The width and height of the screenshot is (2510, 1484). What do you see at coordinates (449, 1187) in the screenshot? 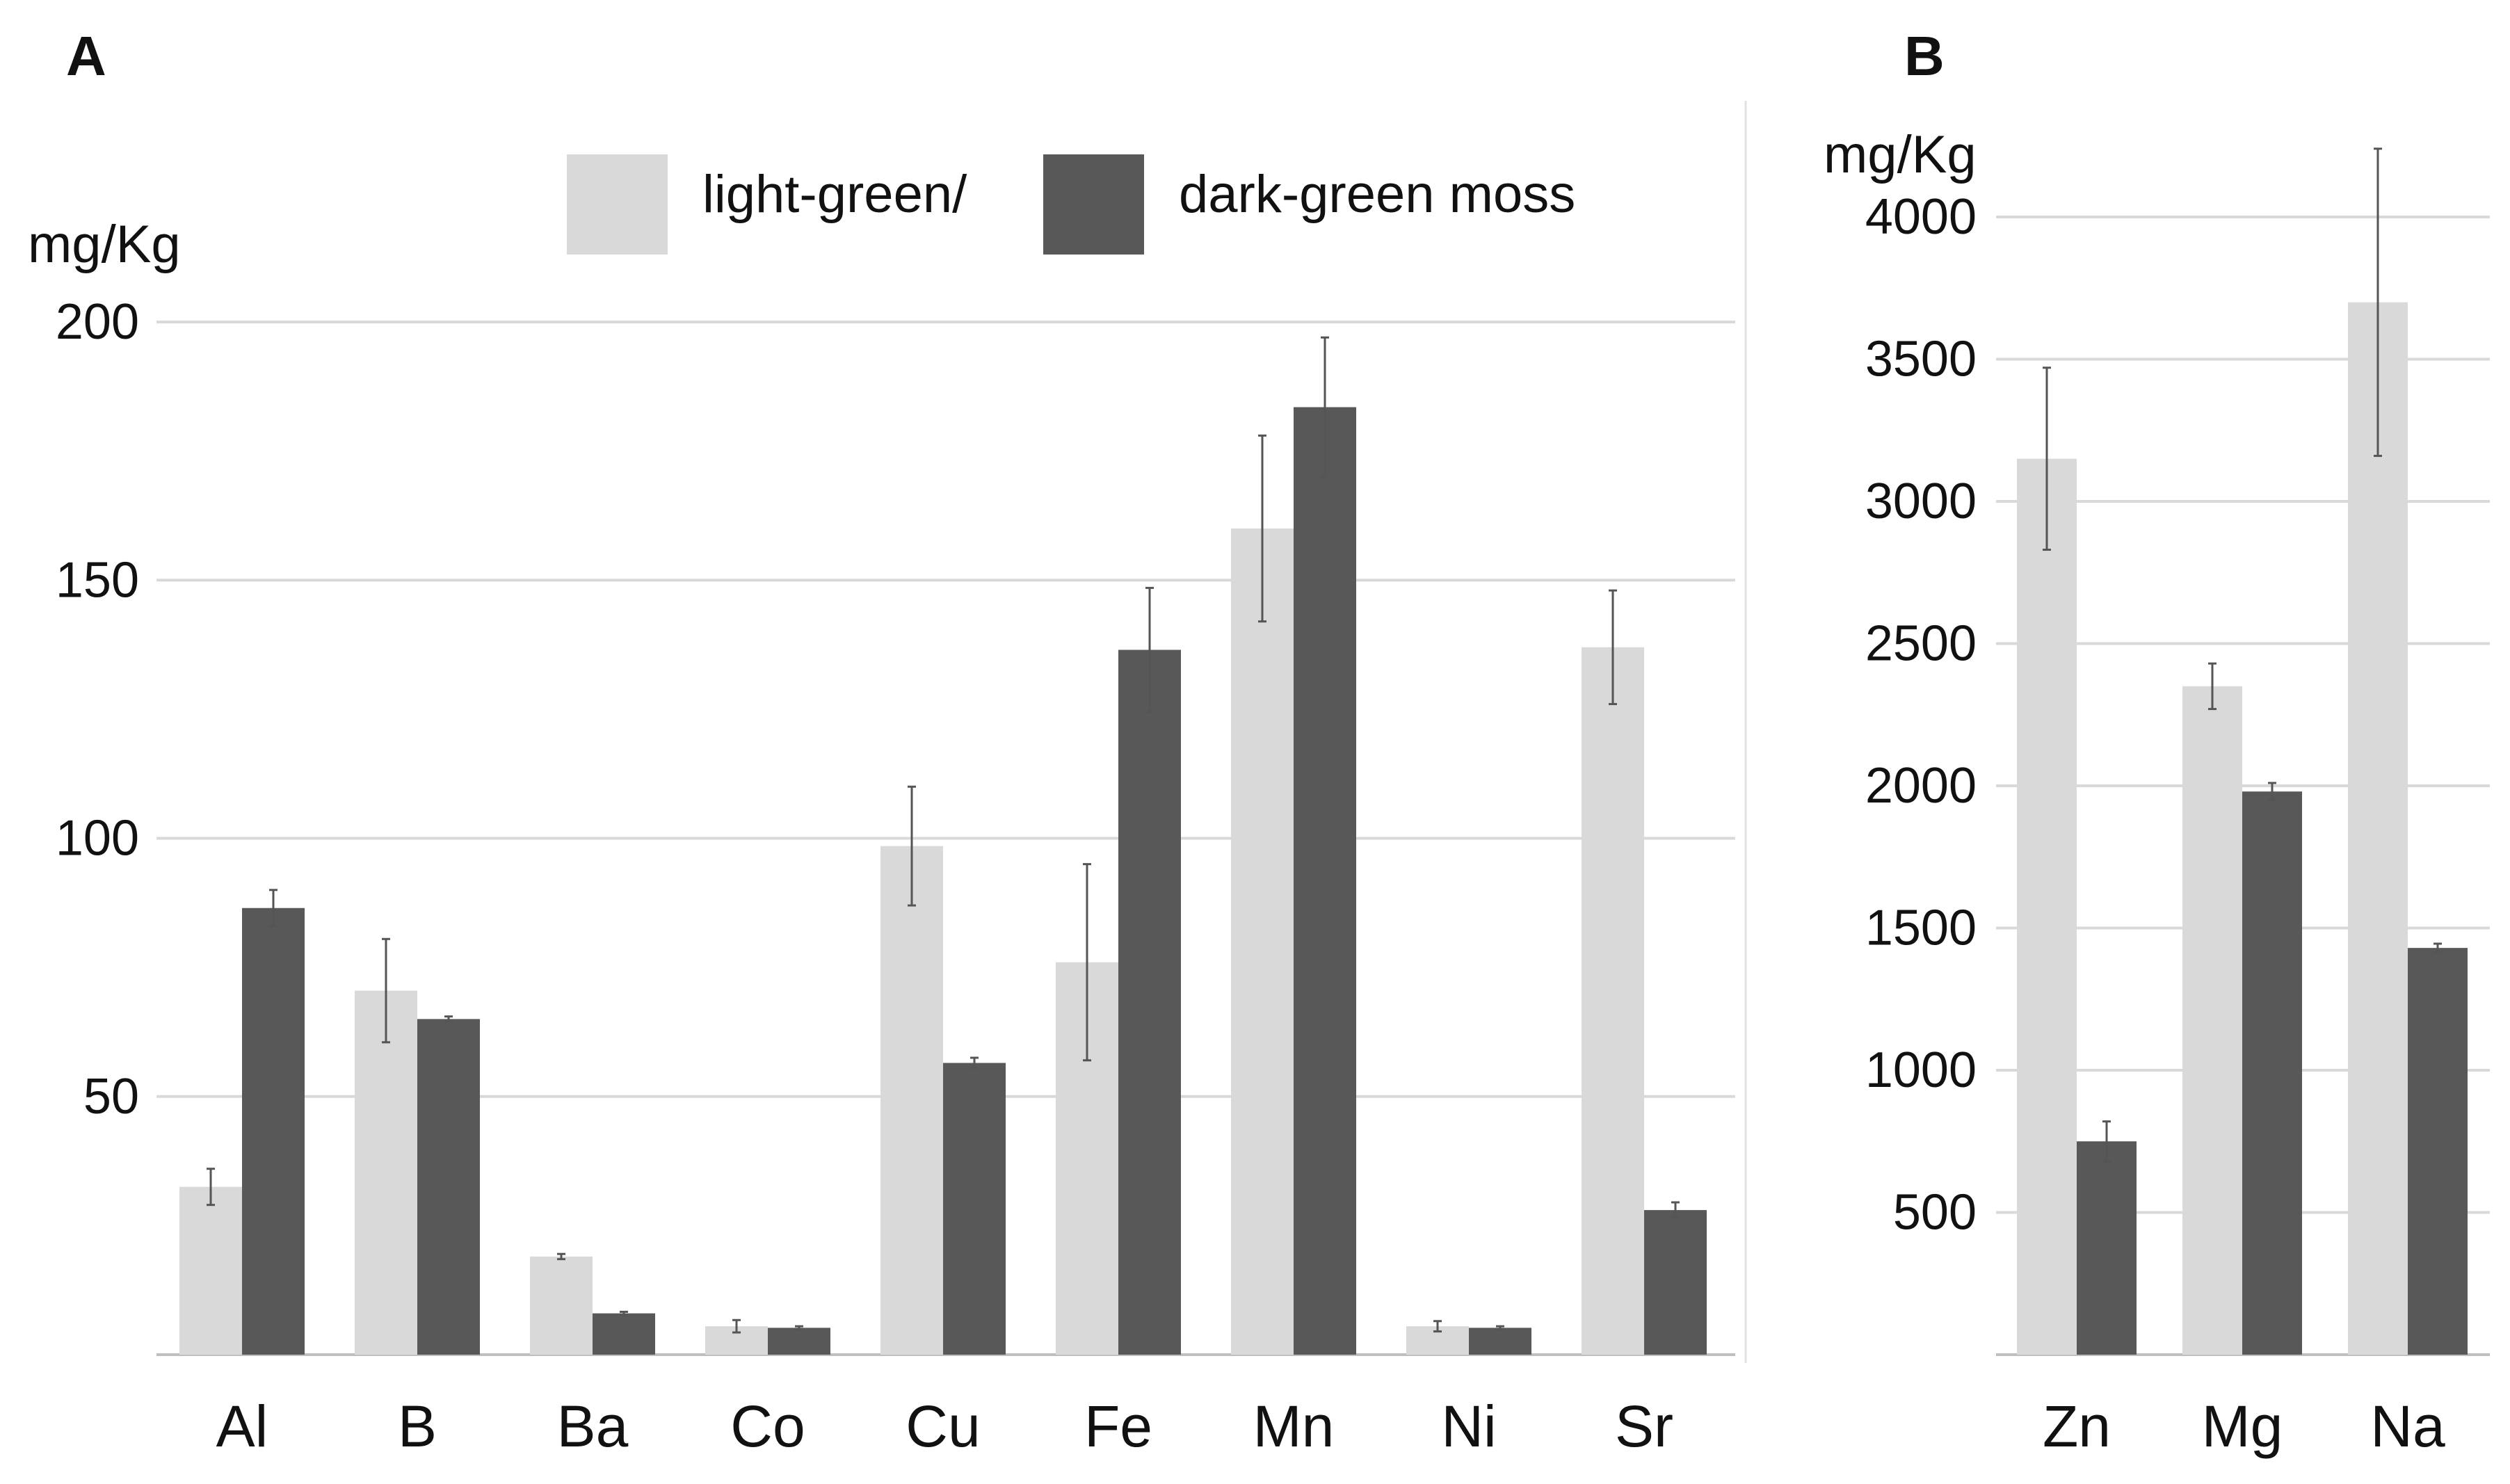
I see `panel-a-bar-b-dark` at bounding box center [449, 1187].